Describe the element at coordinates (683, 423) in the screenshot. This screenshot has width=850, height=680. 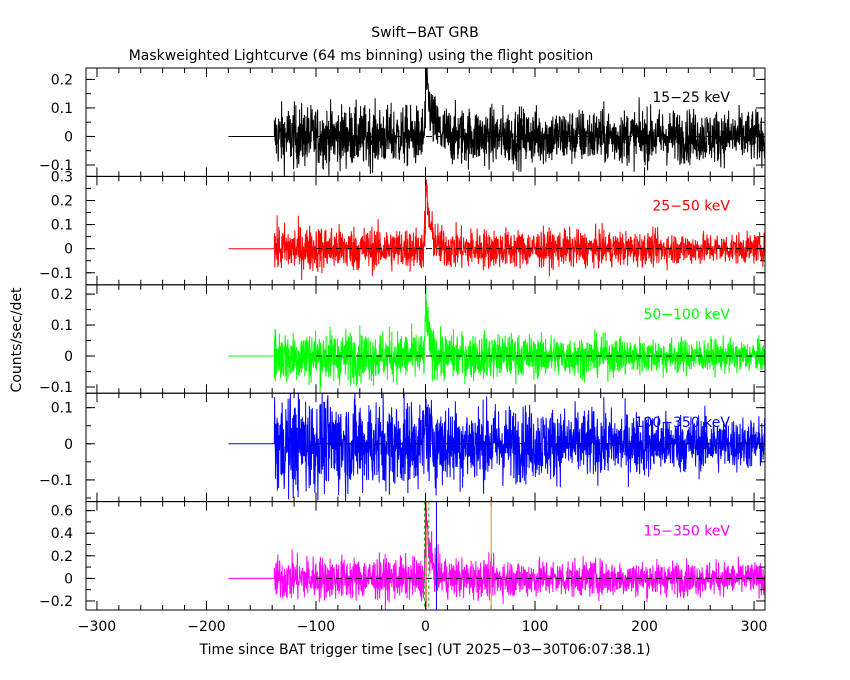
I see `band-label: 100−350 keV` at that location.